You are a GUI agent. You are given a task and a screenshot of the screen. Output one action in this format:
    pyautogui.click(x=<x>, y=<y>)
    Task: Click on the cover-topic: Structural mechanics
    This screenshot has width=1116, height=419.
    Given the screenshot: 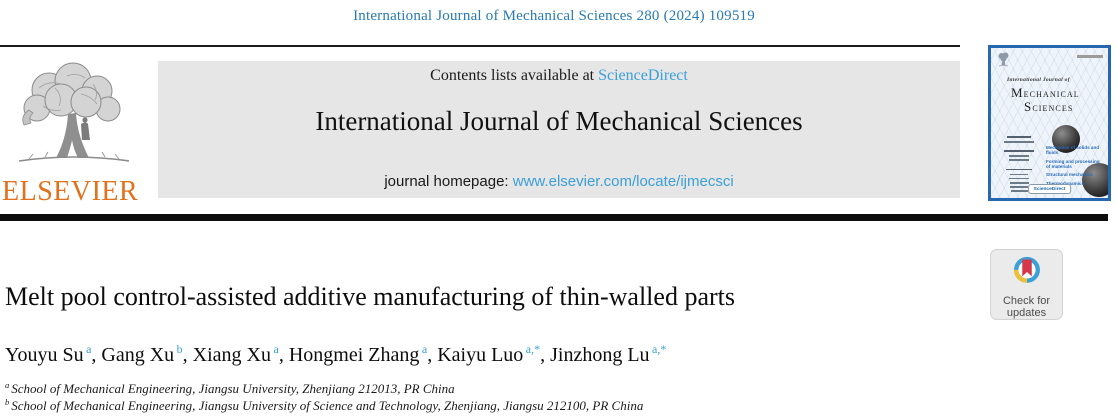 What is the action you would take?
    pyautogui.click(x=1069, y=175)
    